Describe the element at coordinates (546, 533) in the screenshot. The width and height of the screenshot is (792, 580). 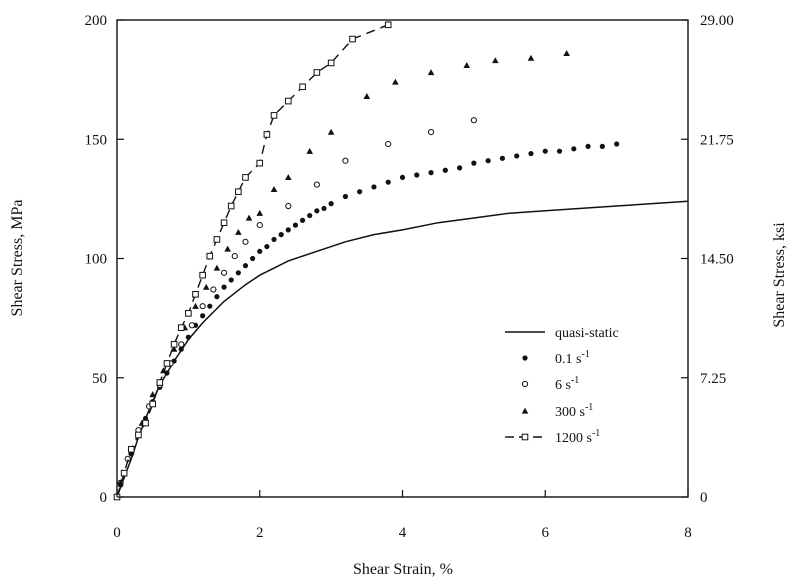
I see `x-tick-label: 6` at that location.